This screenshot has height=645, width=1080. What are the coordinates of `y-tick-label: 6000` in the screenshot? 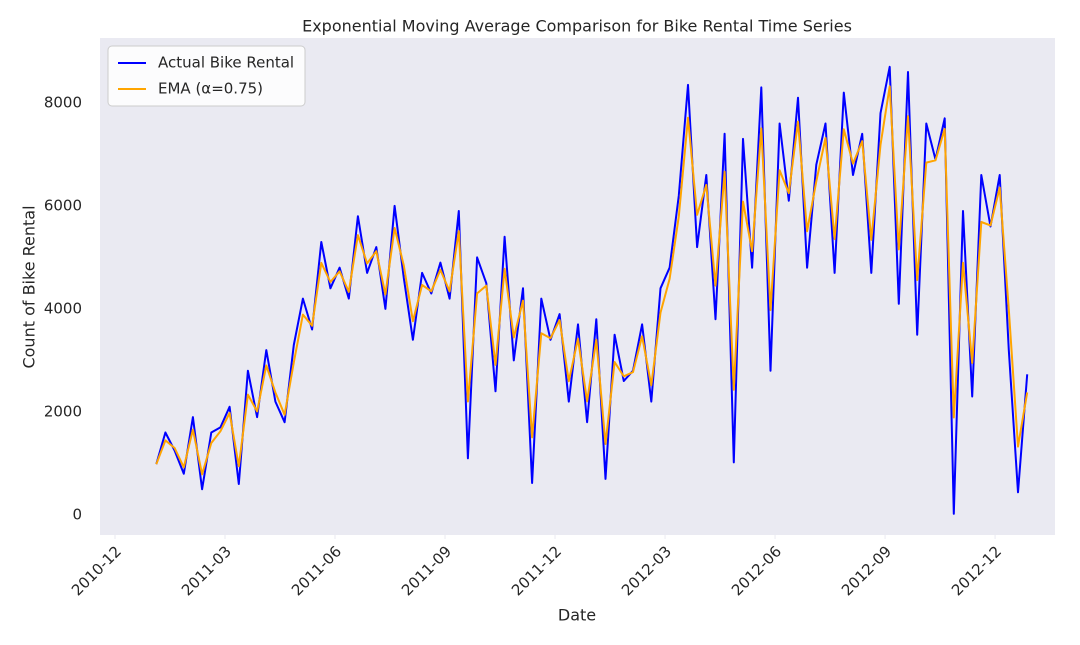 It's located at (63, 205).